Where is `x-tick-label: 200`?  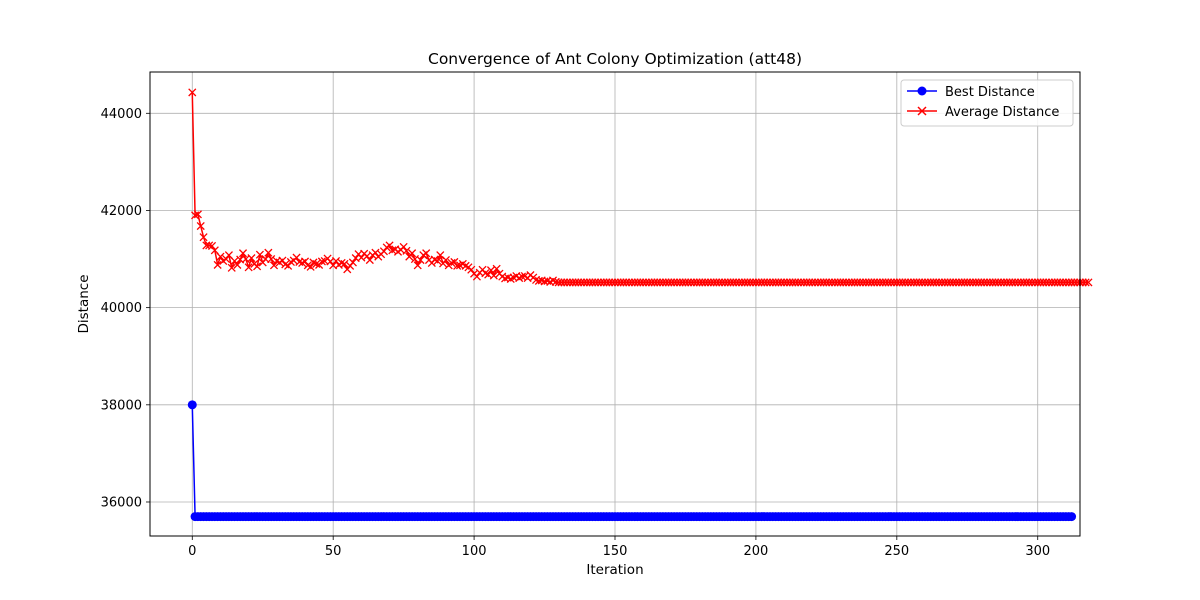 x-tick-label: 200 is located at coordinates (755, 551).